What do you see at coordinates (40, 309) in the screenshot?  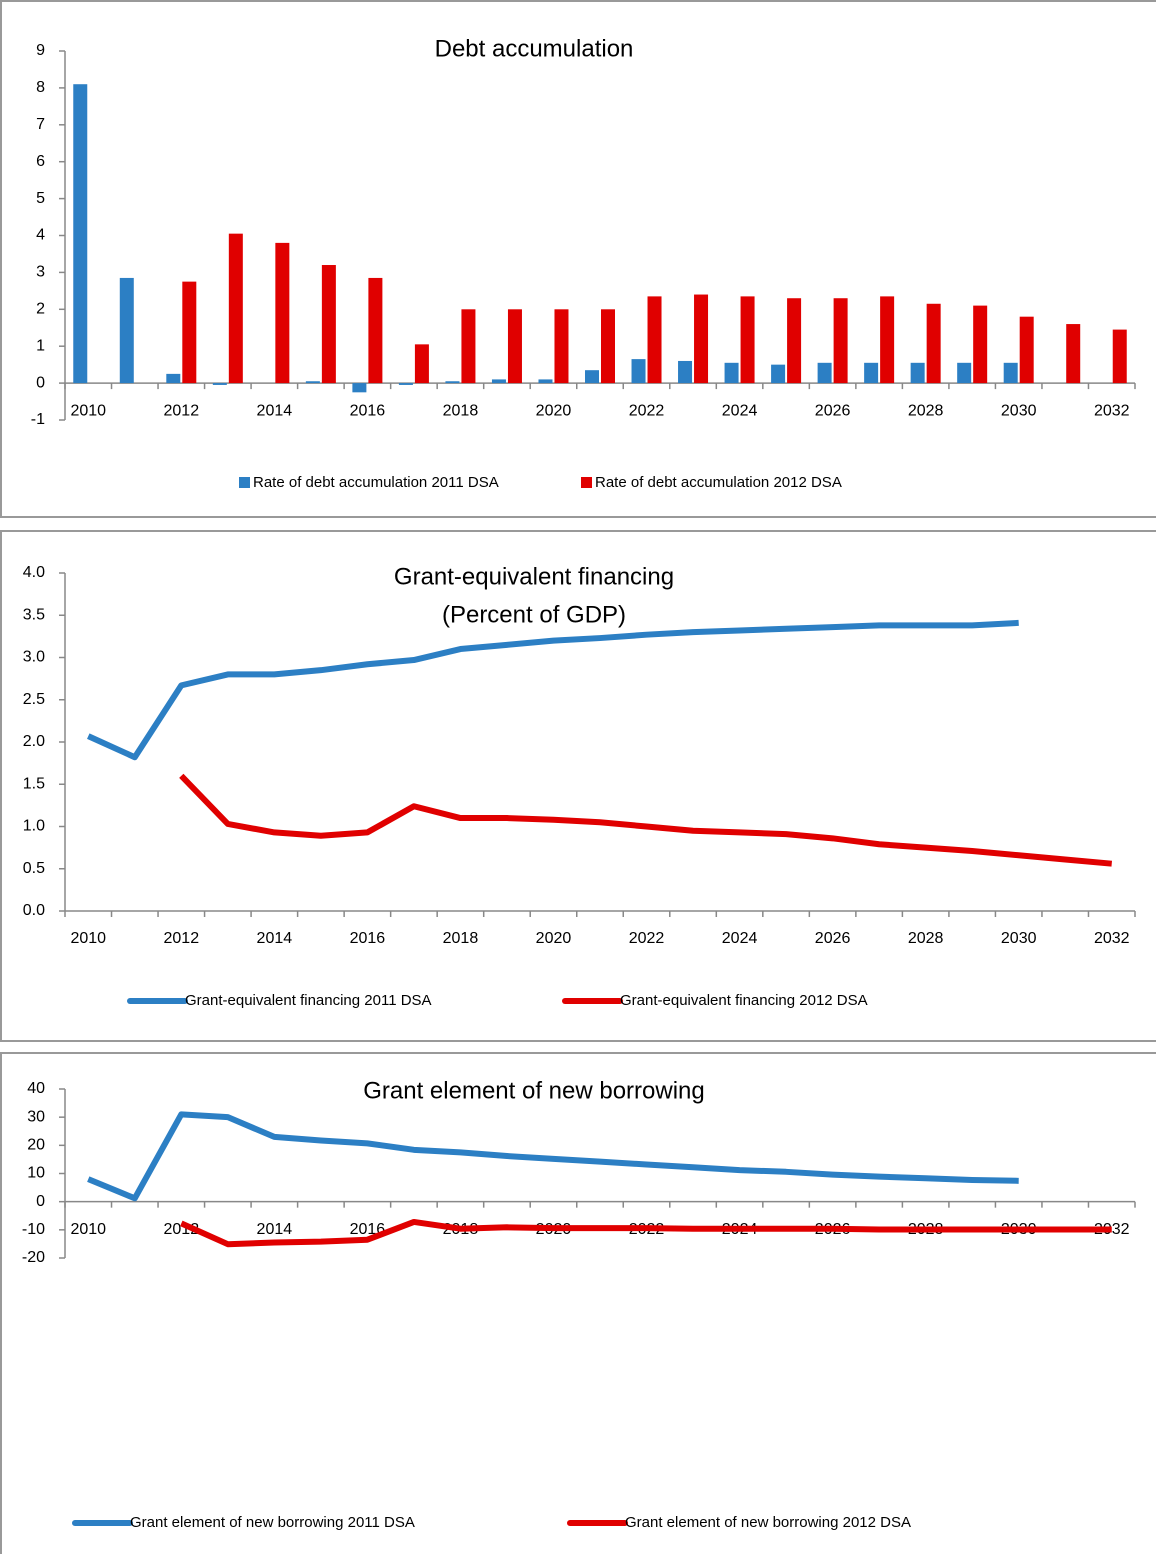 I see `y-tick-label: 2` at bounding box center [40, 309].